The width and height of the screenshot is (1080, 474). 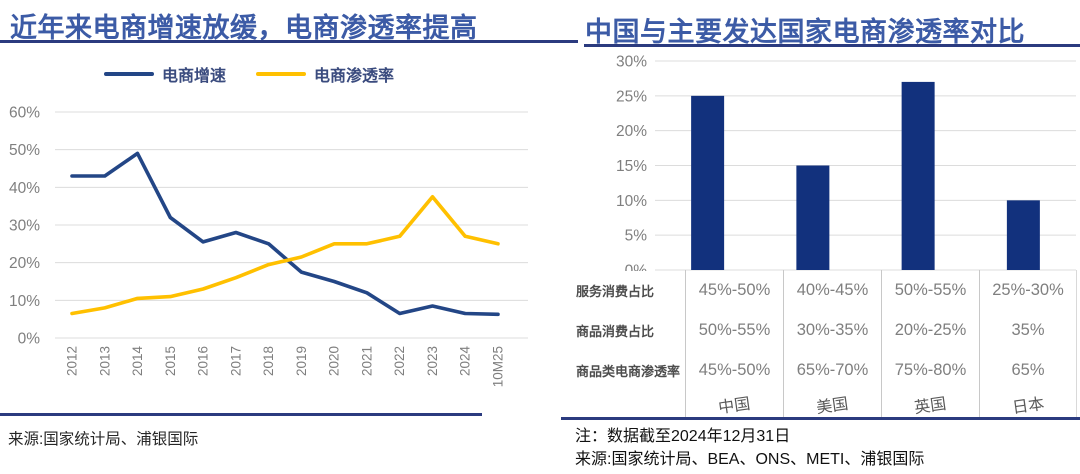 I want to click on legend-item-growth: 电商增速, so click(x=165, y=74).